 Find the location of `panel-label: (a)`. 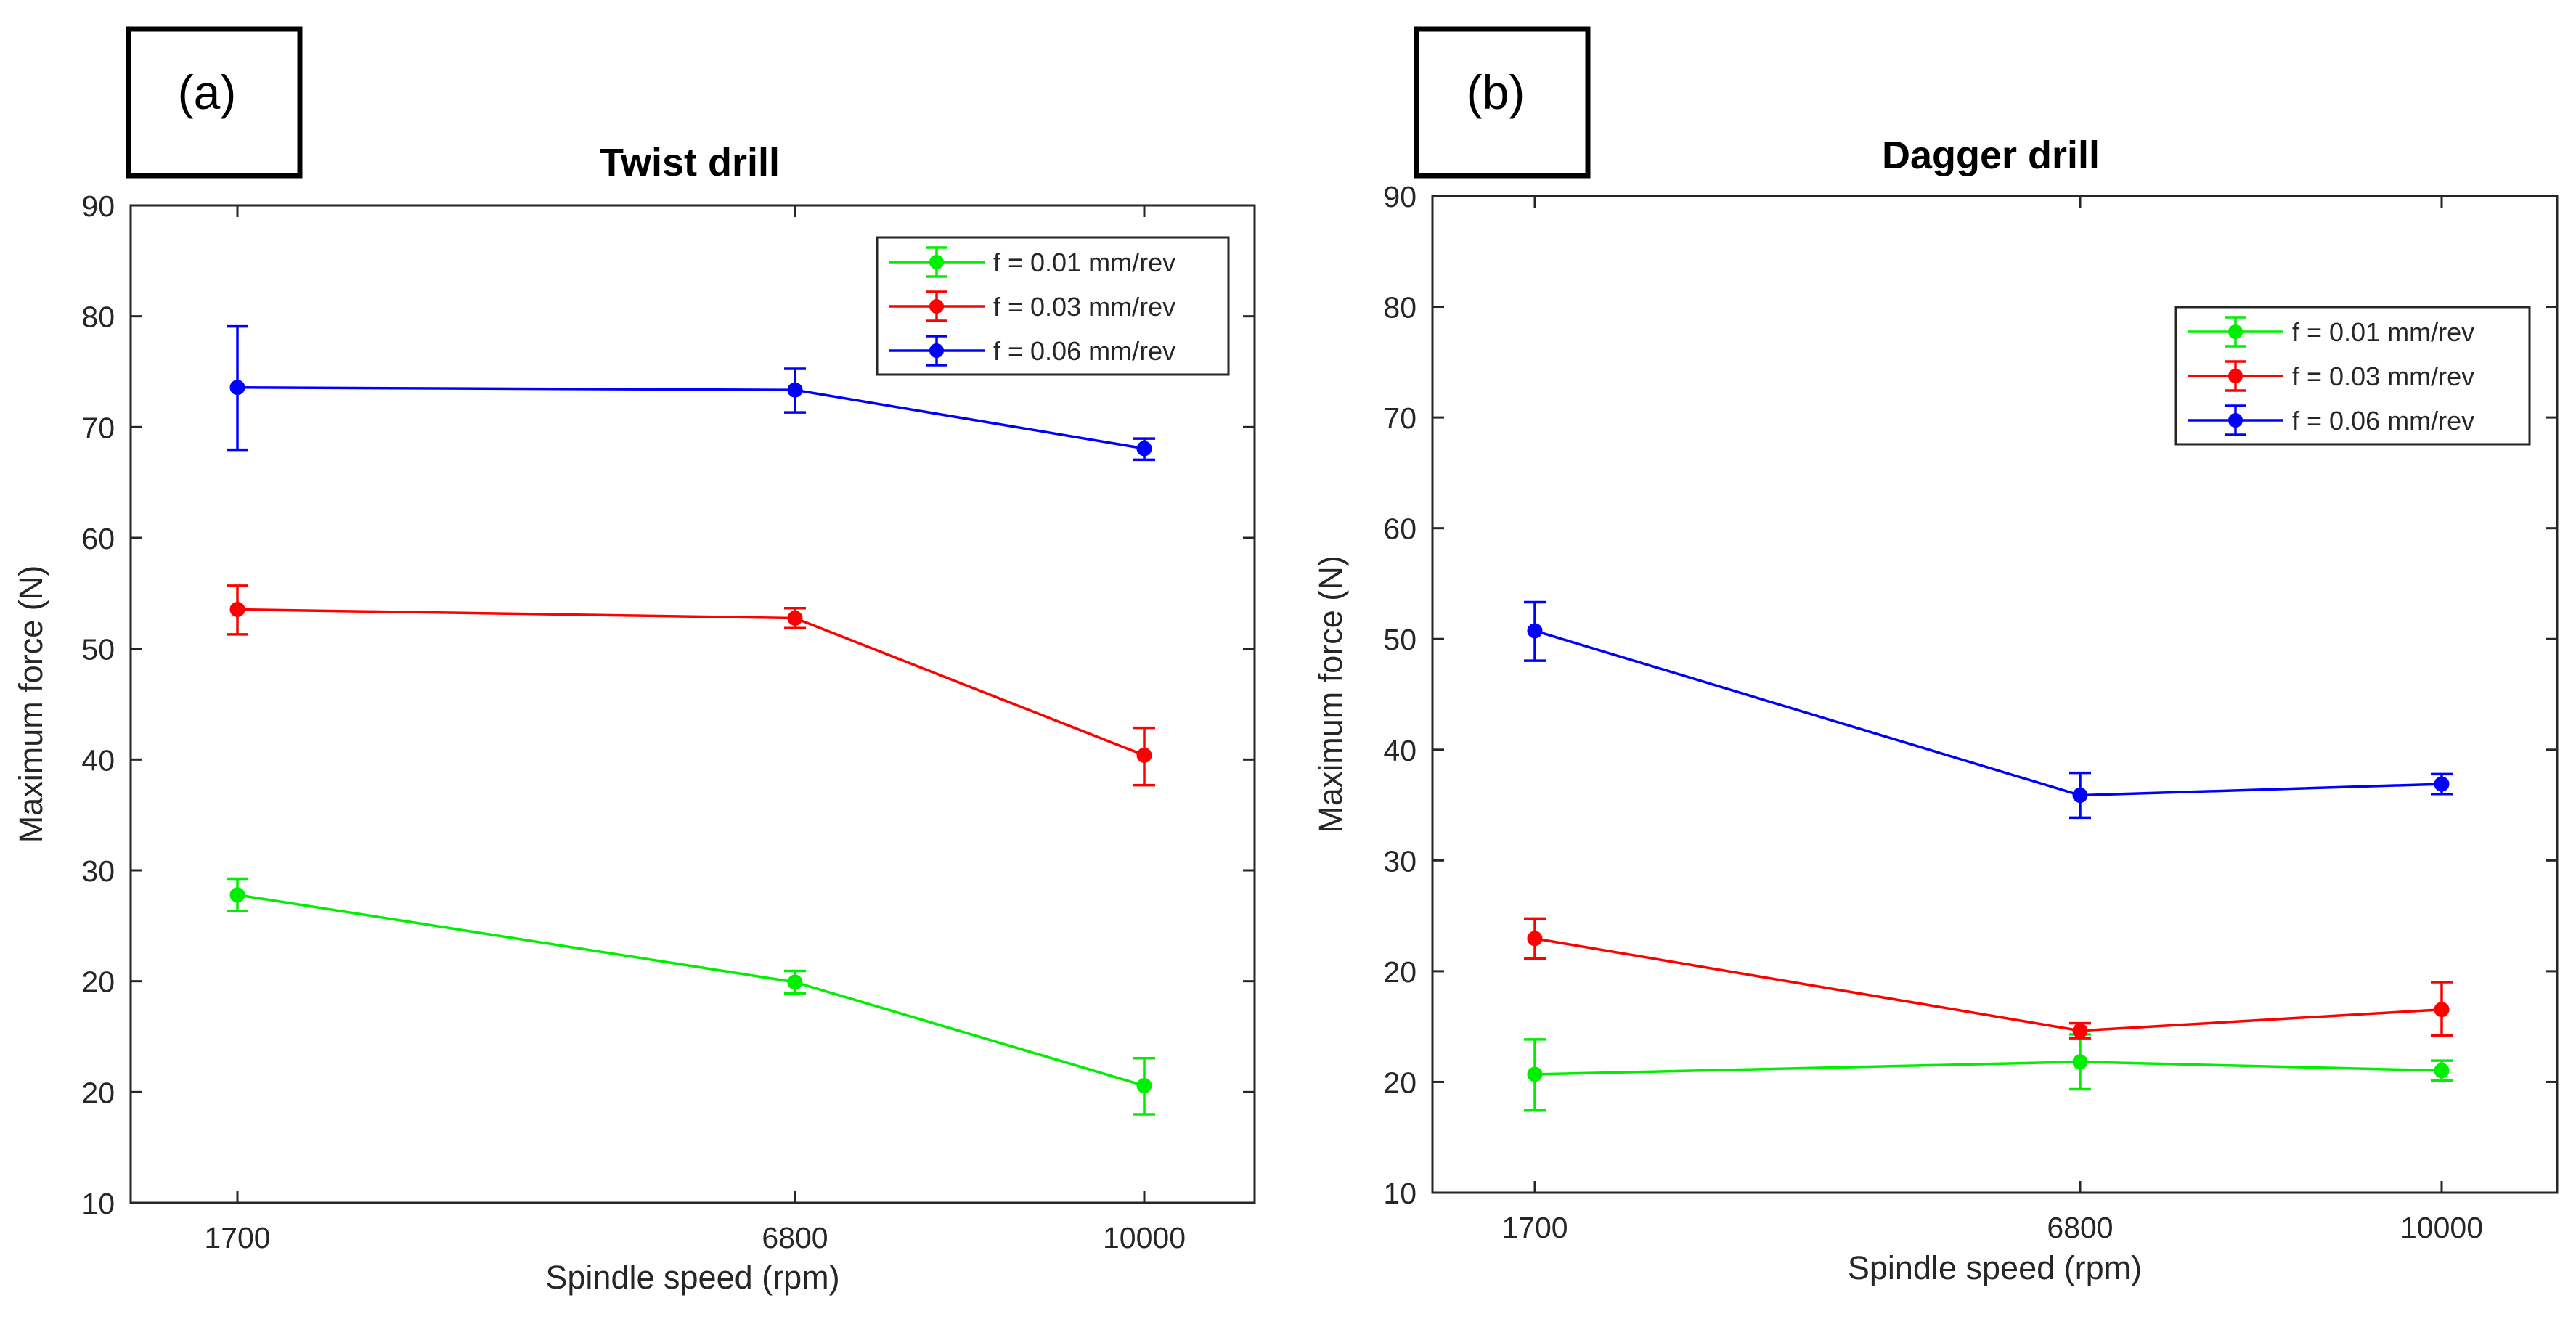

panel-label: (a) is located at coordinates (207, 92).